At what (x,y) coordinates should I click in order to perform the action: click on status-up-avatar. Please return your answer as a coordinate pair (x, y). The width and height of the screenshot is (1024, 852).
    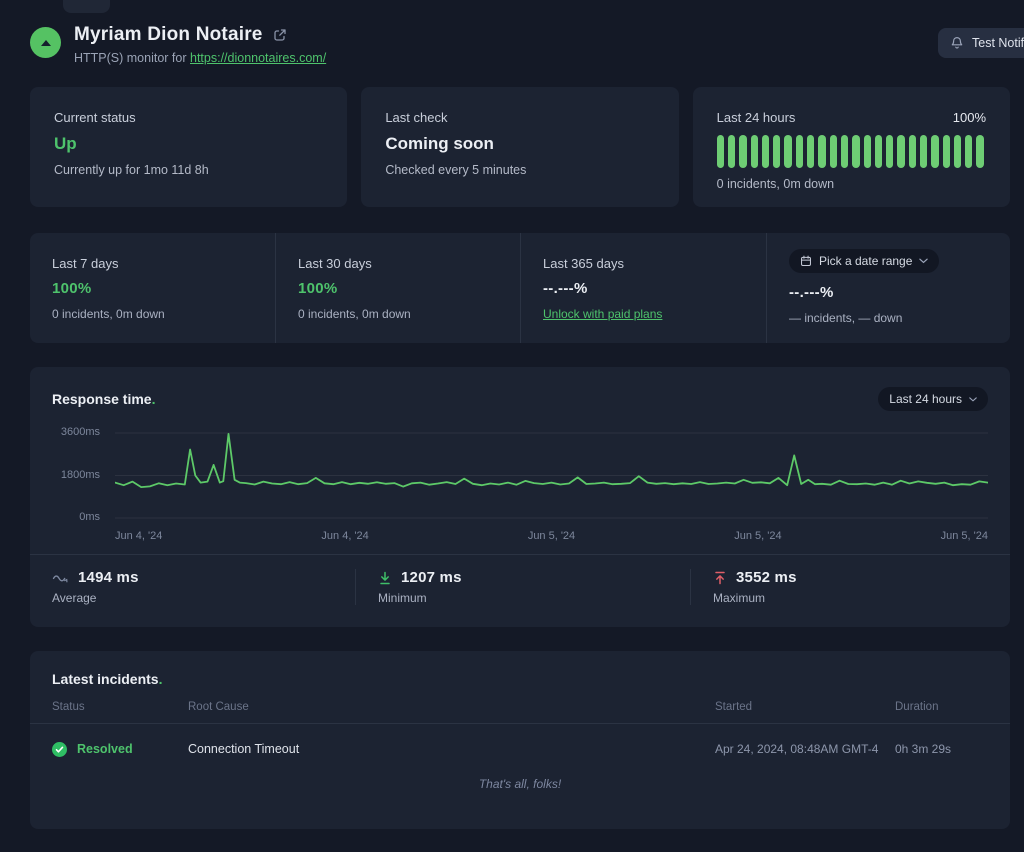
    Looking at the image, I should click on (45, 42).